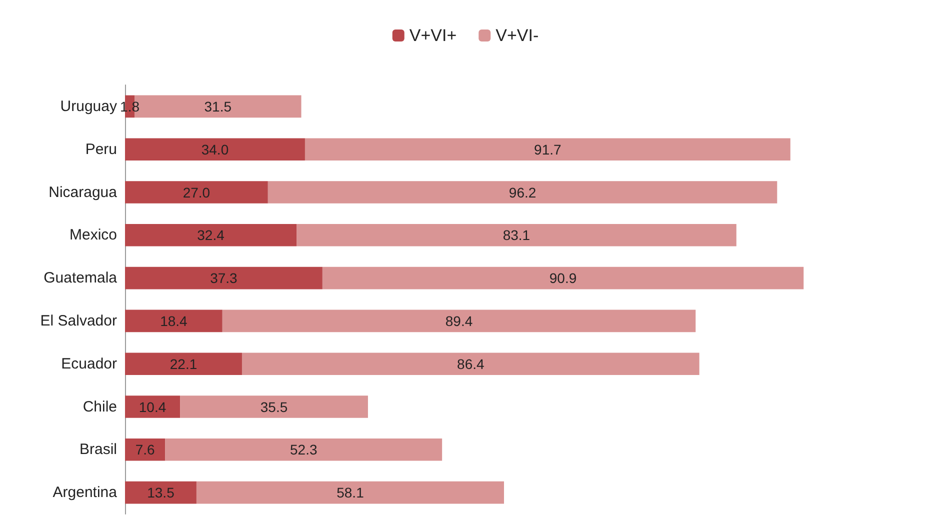 Image resolution: width=931 pixels, height=529 pixels. I want to click on y-tick-label: Argentina, so click(85, 493).